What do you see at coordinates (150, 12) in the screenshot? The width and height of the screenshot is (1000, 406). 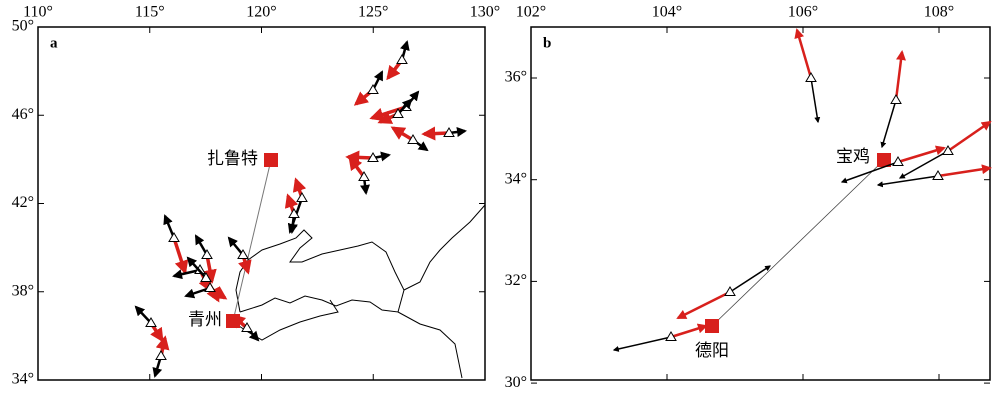 I see `lon-tick-label: 115°` at bounding box center [150, 12].